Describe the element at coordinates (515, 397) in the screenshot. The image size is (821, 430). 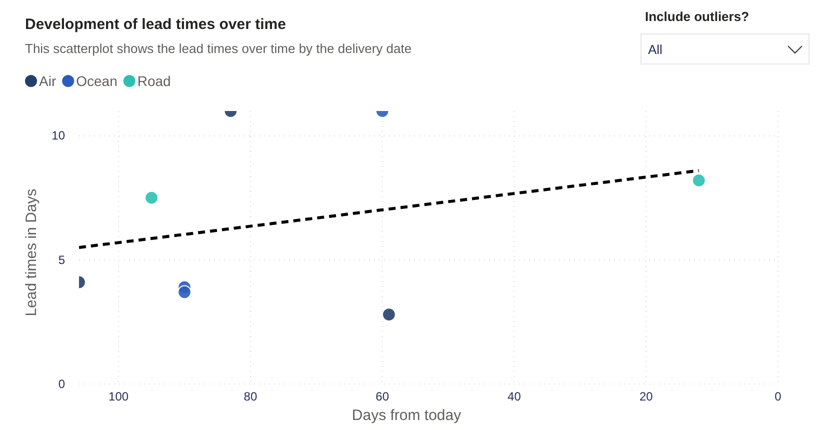
I see `x-tick-label: 40` at that location.